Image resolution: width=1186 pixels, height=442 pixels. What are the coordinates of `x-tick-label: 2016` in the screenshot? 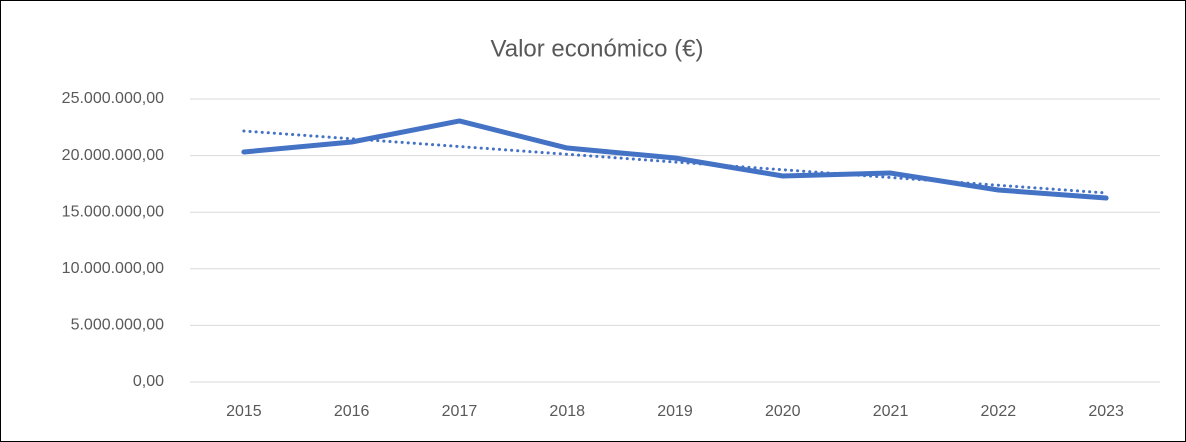 It's located at (352, 411).